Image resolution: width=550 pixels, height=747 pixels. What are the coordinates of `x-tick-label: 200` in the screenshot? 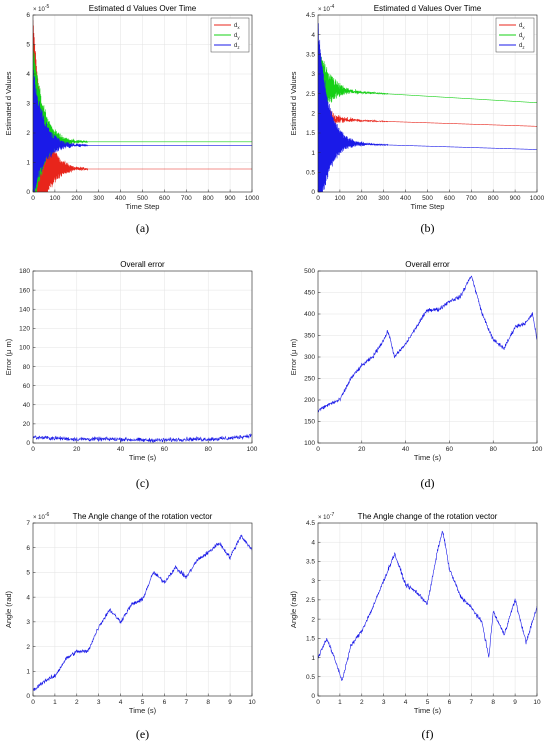 It's located at (361, 198).